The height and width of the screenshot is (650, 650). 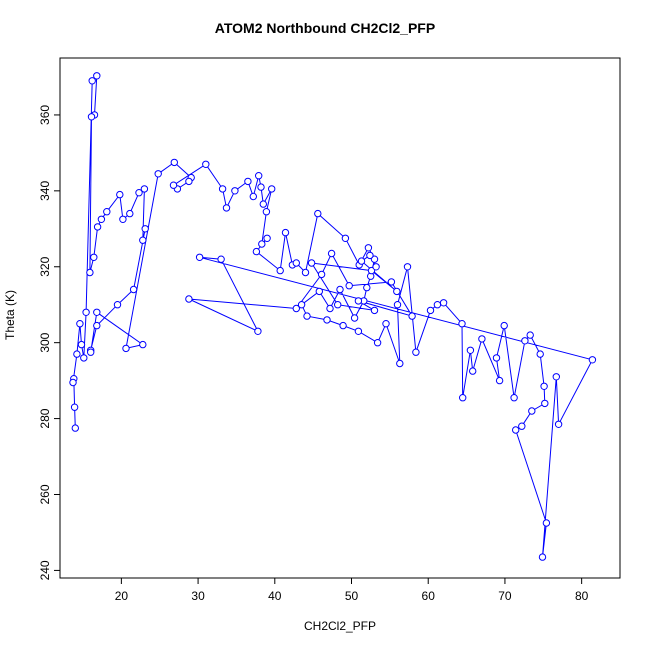 I want to click on y-tick-label: 300, so click(x=45, y=342).